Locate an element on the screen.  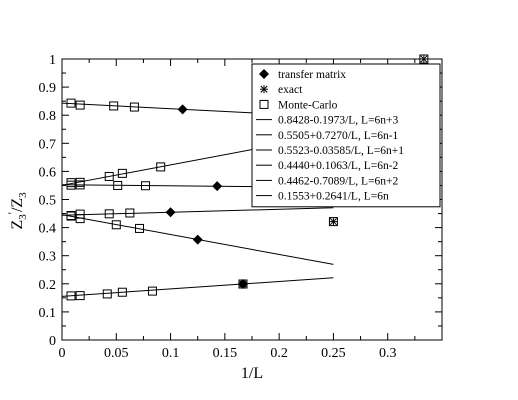
legend-swatch-diamond is located at coordinates (264, 74).